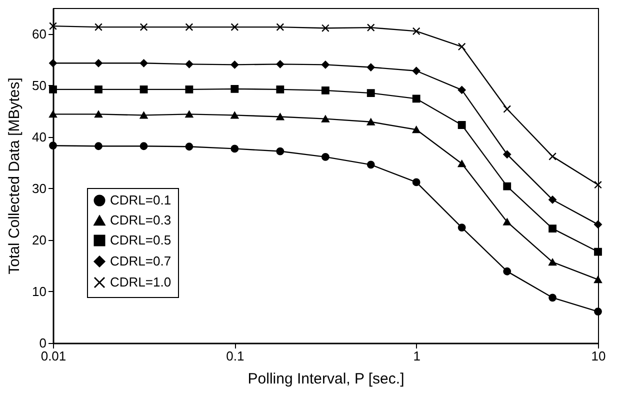 This screenshot has width=642, height=407. I want to click on x-axis-title: Polling Interval, P [sec.], so click(326, 379).